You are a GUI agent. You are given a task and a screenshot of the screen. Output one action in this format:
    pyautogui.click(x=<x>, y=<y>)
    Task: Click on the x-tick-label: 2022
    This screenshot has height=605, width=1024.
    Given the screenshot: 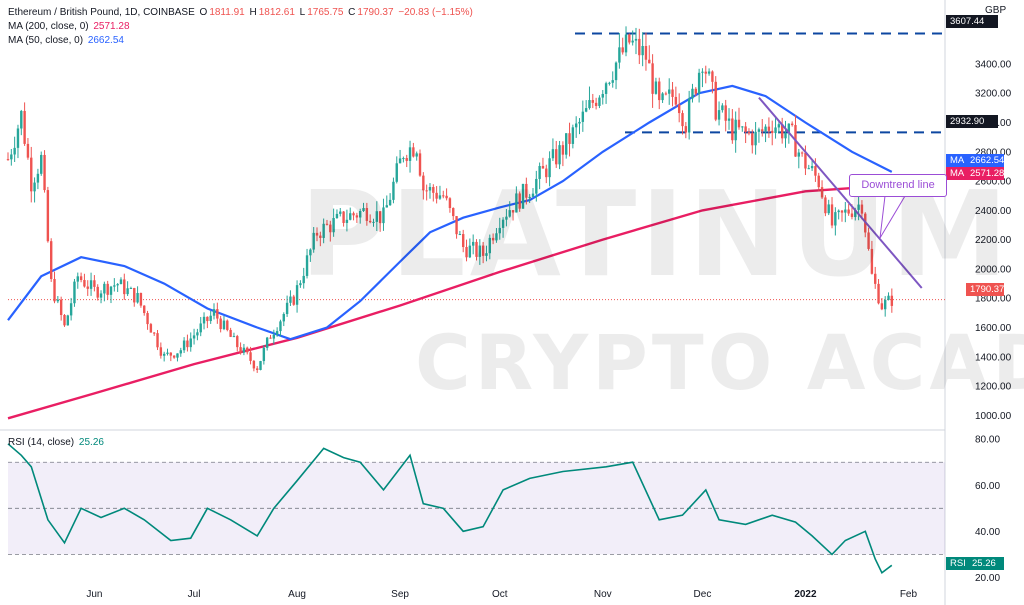 What is the action you would take?
    pyautogui.click(x=805, y=594)
    